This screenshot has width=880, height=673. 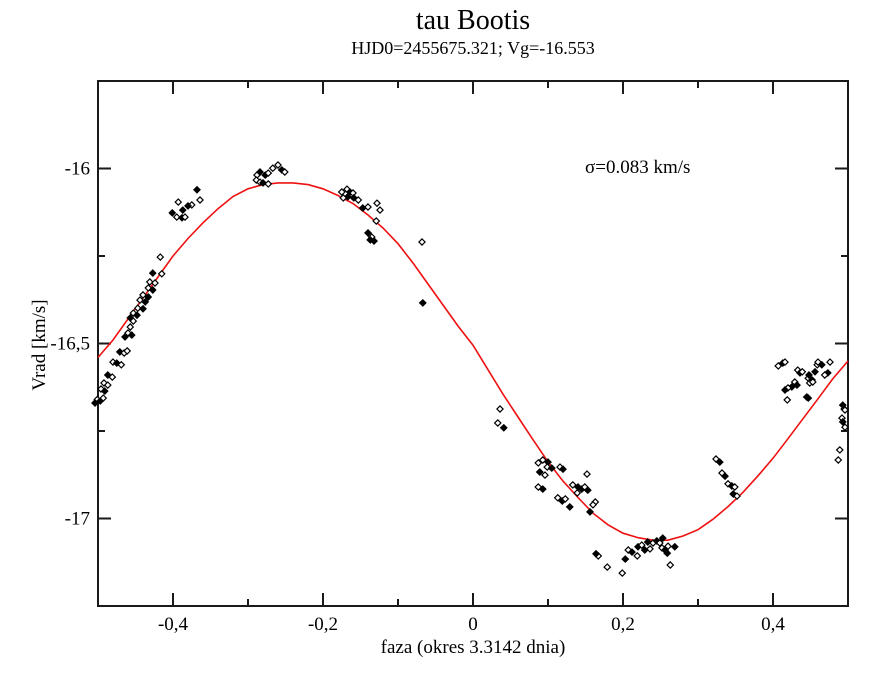 What do you see at coordinates (638, 167) in the screenshot?
I see `sigma-annotation: σ=0.083 km/s` at bounding box center [638, 167].